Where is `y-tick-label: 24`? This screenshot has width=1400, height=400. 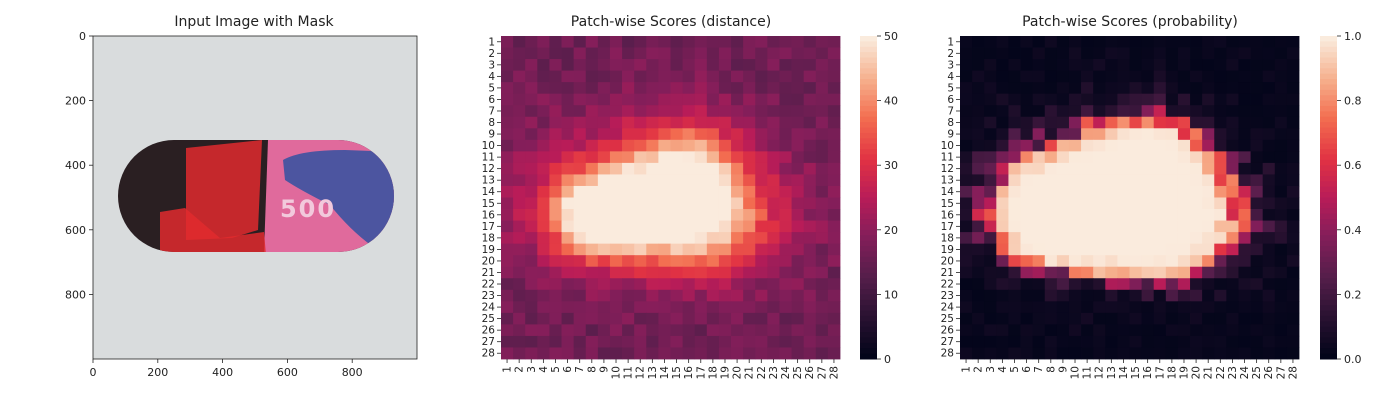
y-tick-label: 24 is located at coordinates (948, 308).